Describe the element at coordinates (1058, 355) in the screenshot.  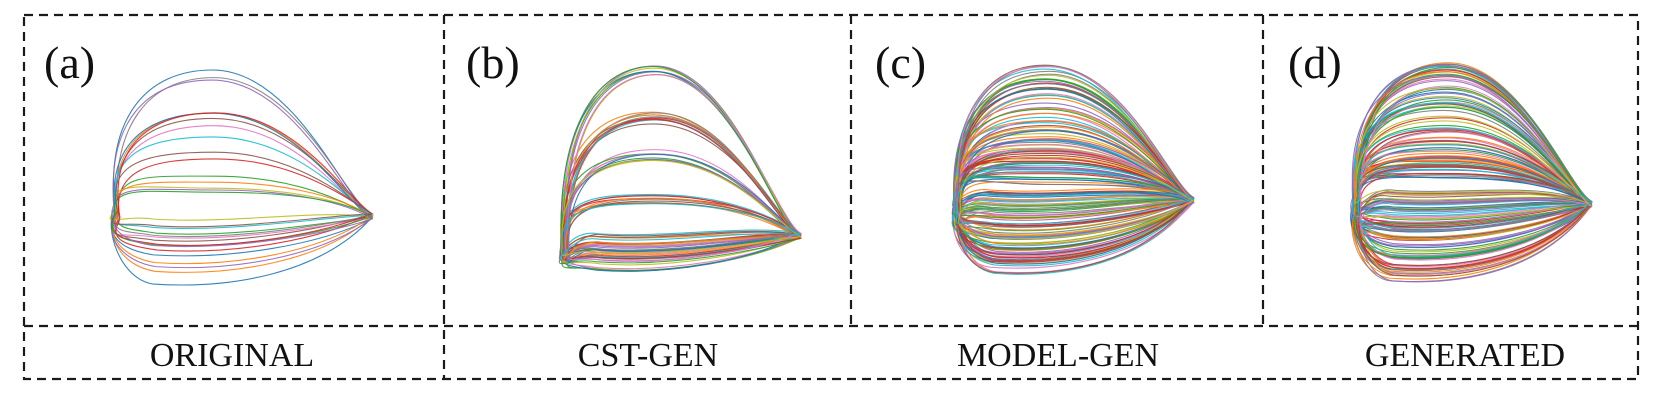
I see `panel-c-caption: MODEL-GEN` at that location.